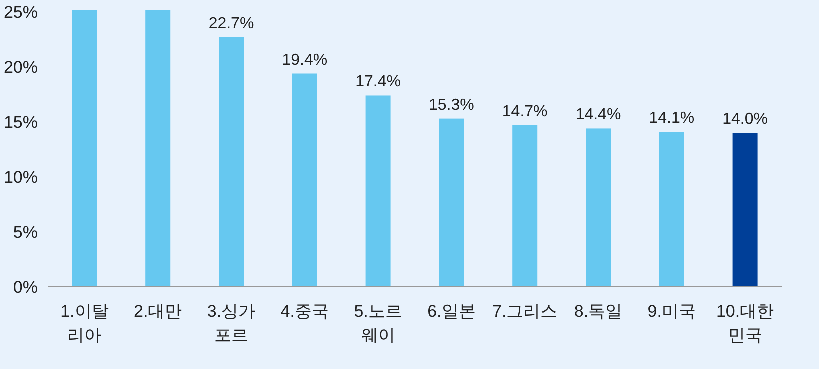  Describe the element at coordinates (525, 111) in the screenshot. I see `data-label: 14.7%` at that location.